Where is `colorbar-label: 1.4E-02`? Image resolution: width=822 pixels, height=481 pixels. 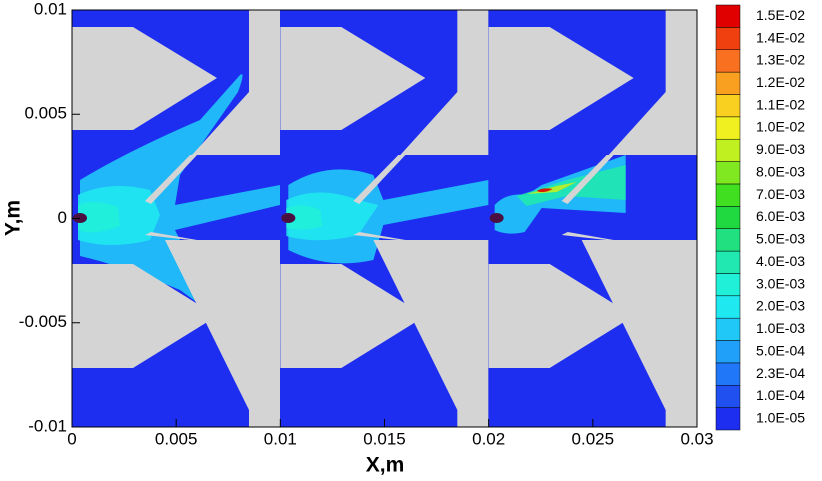
colorbar-label: 1.4E-02 is located at coordinates (780, 37).